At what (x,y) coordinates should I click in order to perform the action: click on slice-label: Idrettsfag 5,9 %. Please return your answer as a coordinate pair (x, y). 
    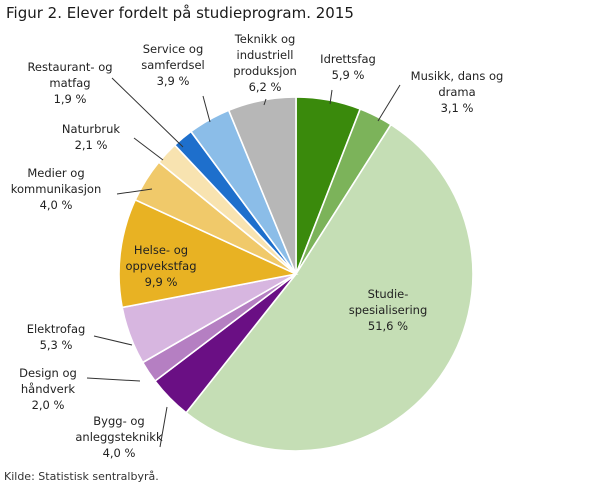
    Looking at the image, I should click on (348, 67).